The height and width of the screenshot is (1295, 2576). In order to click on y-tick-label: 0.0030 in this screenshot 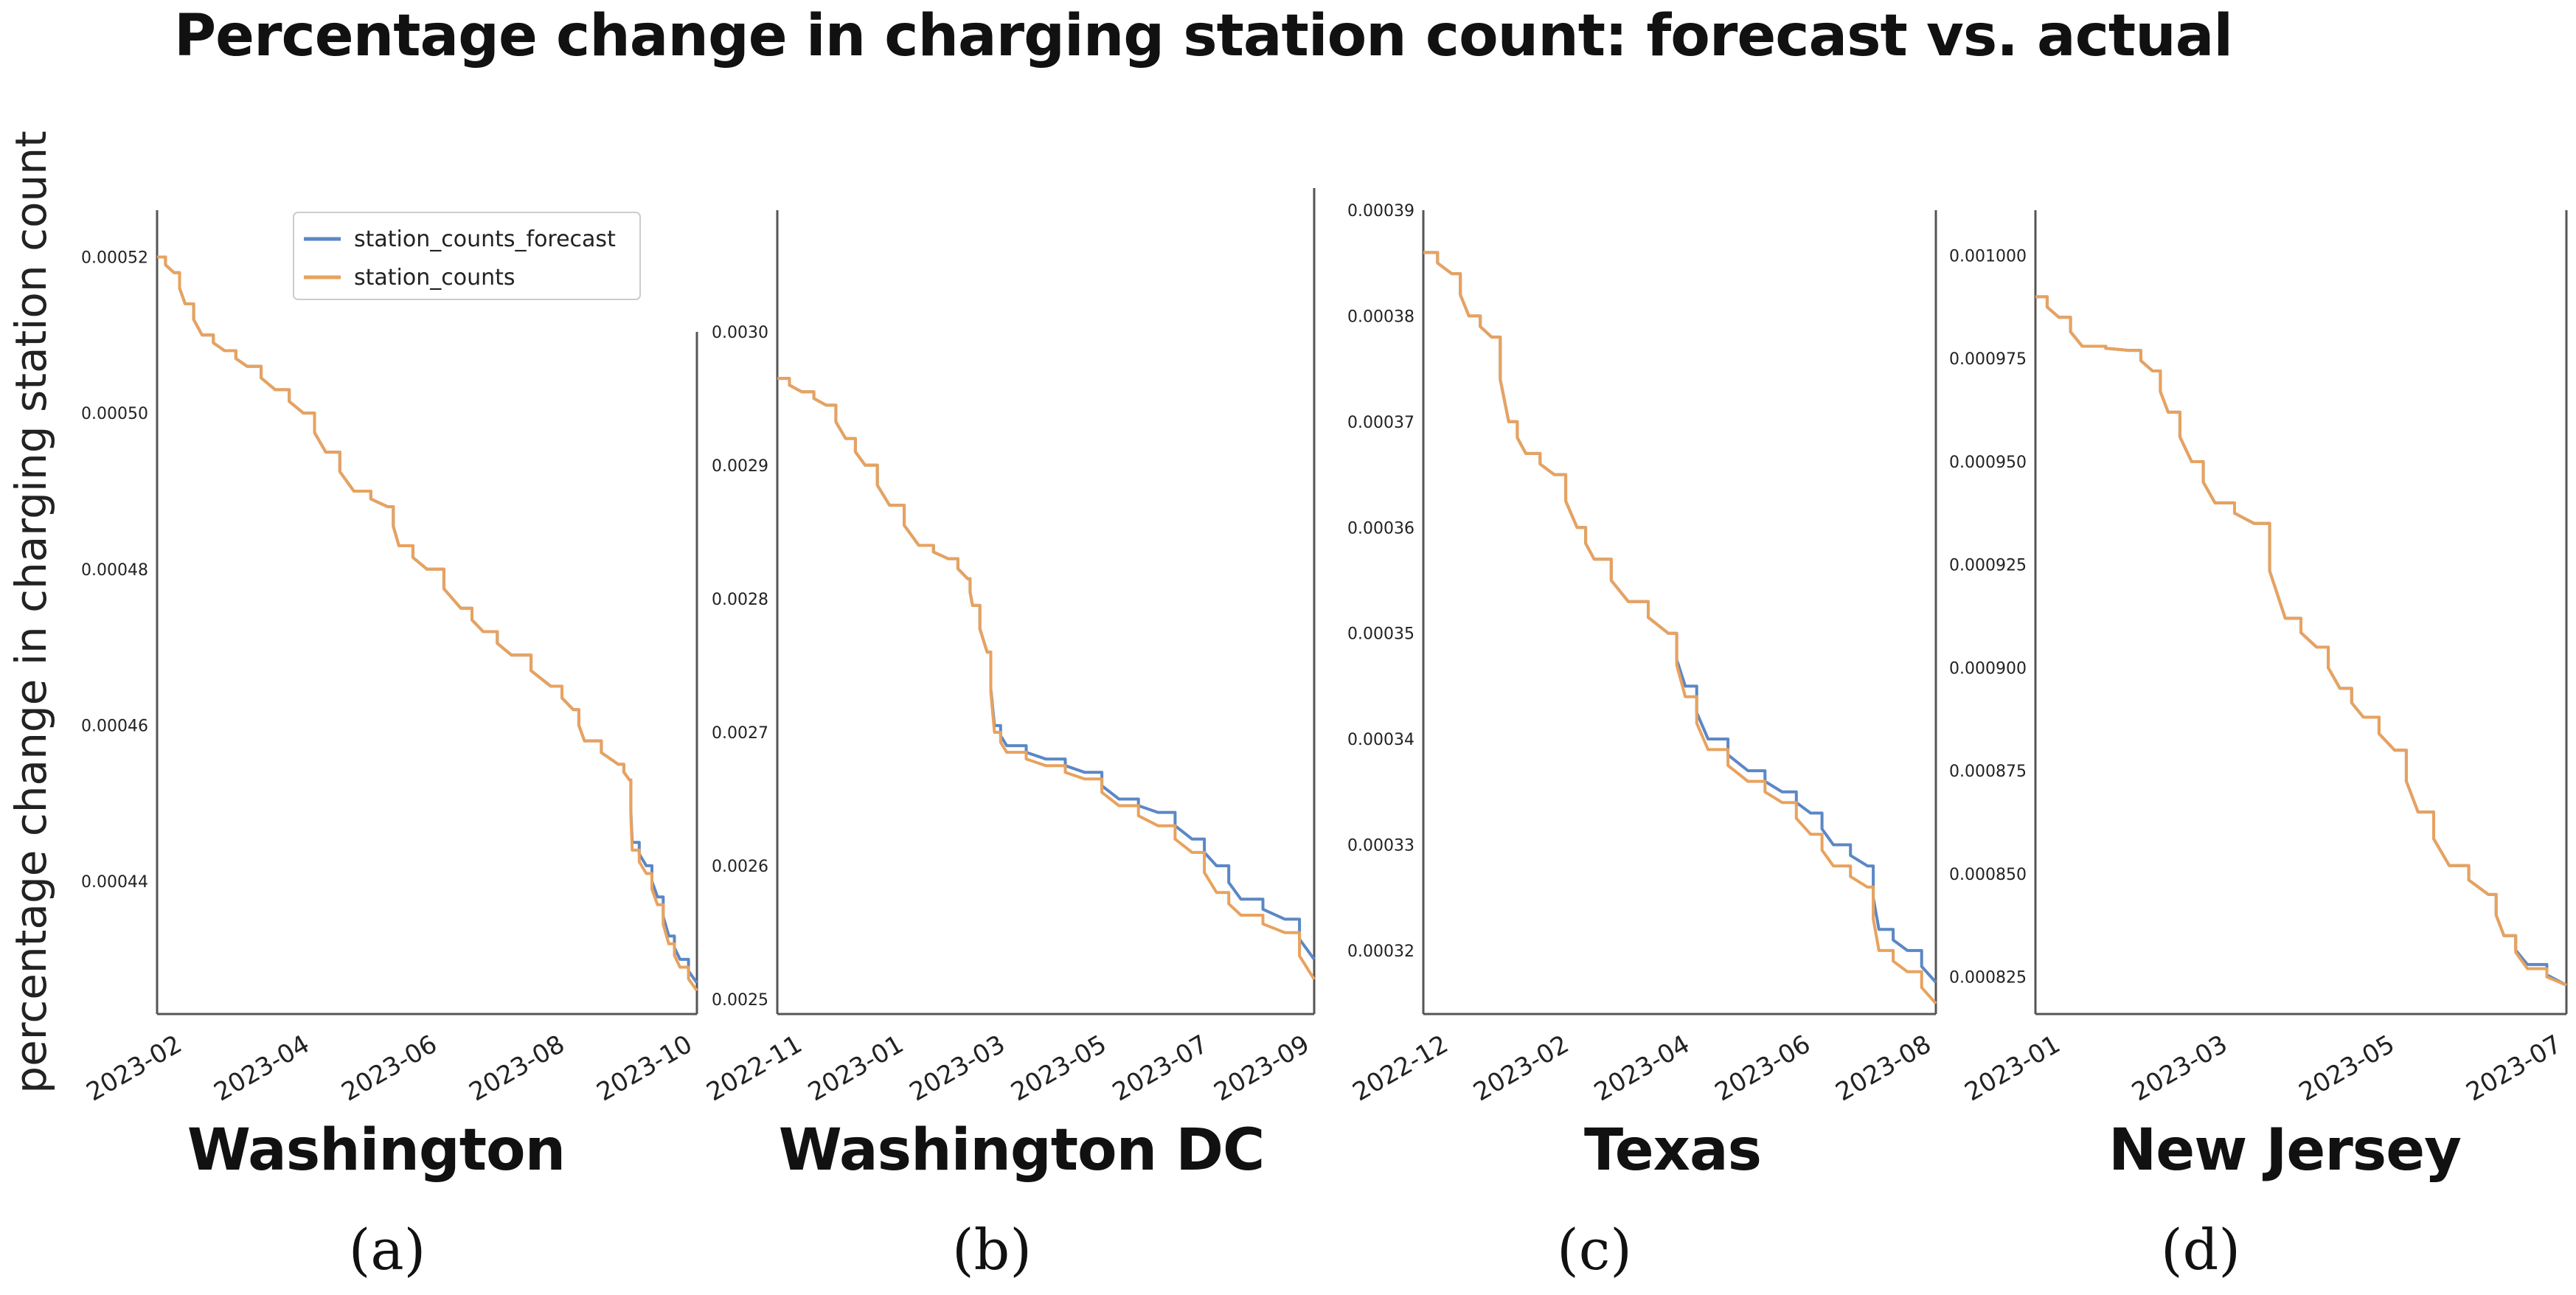, I will do `click(740, 333)`.